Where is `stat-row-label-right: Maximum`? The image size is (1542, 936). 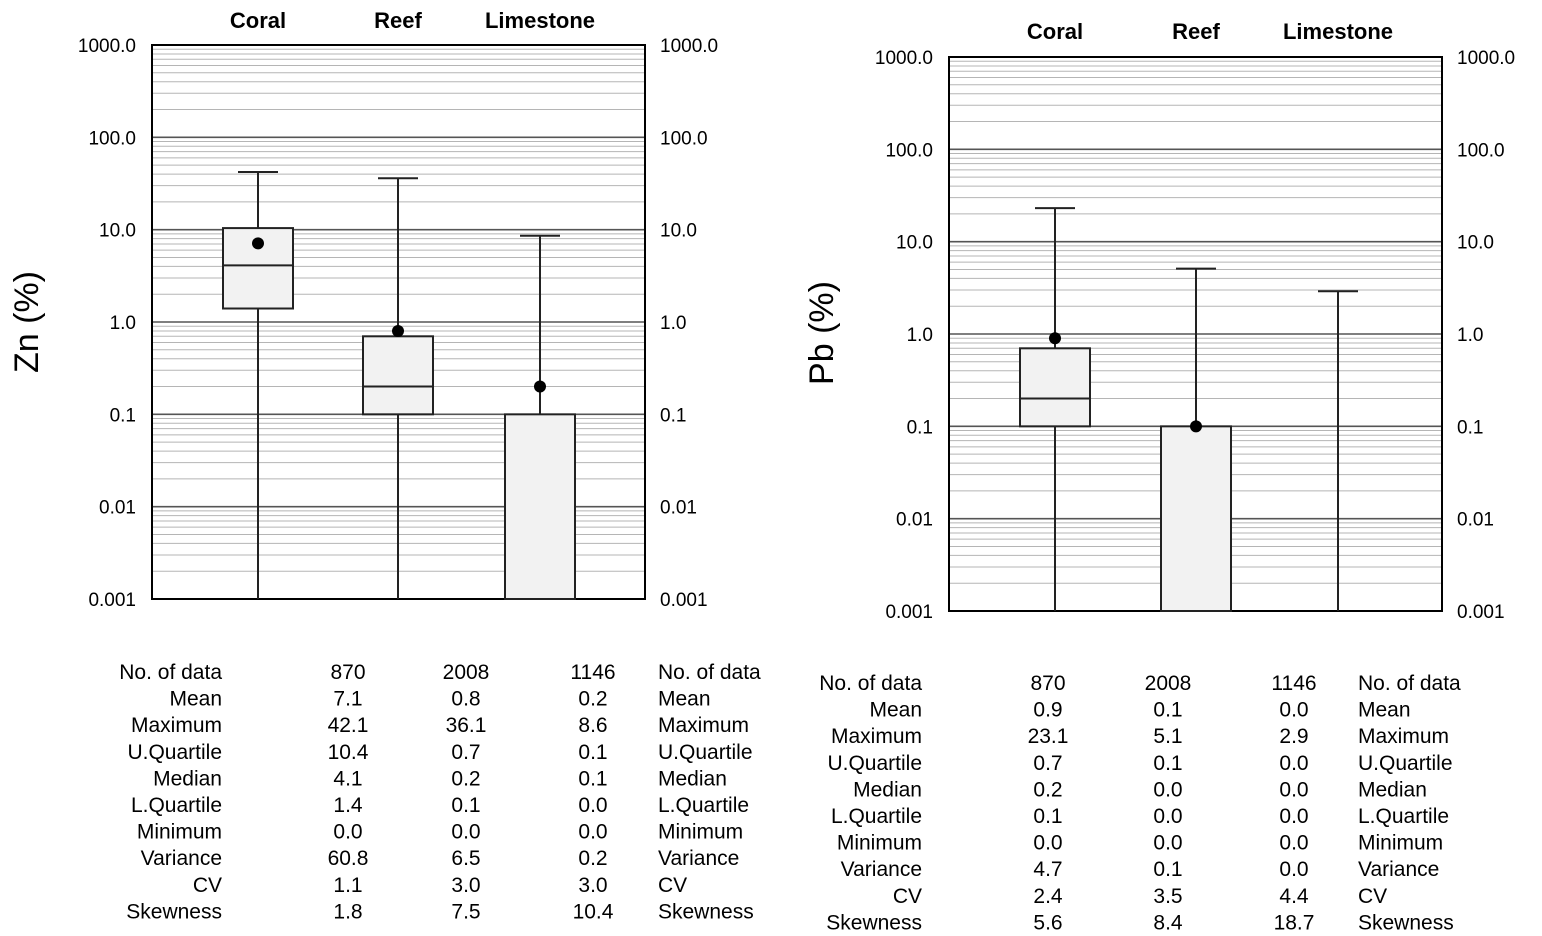 stat-row-label-right: Maximum is located at coordinates (703, 725).